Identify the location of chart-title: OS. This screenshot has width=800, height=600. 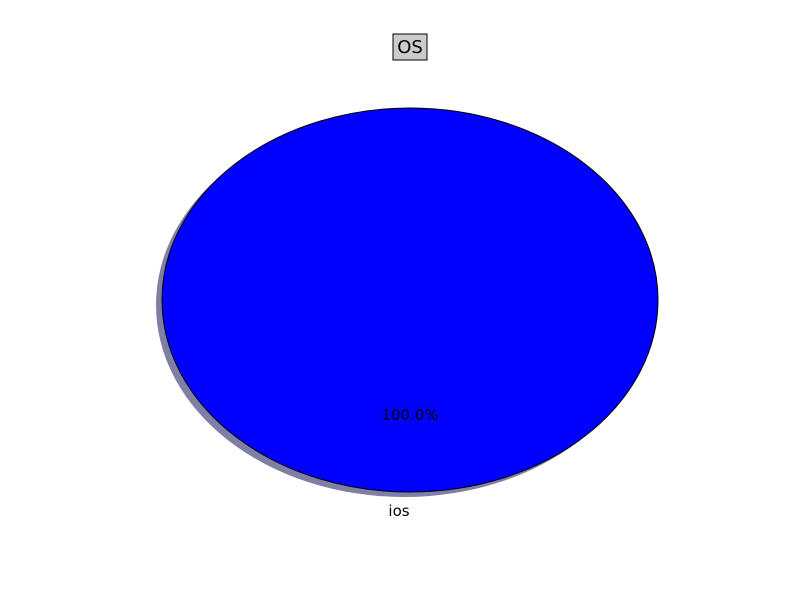
(410, 47).